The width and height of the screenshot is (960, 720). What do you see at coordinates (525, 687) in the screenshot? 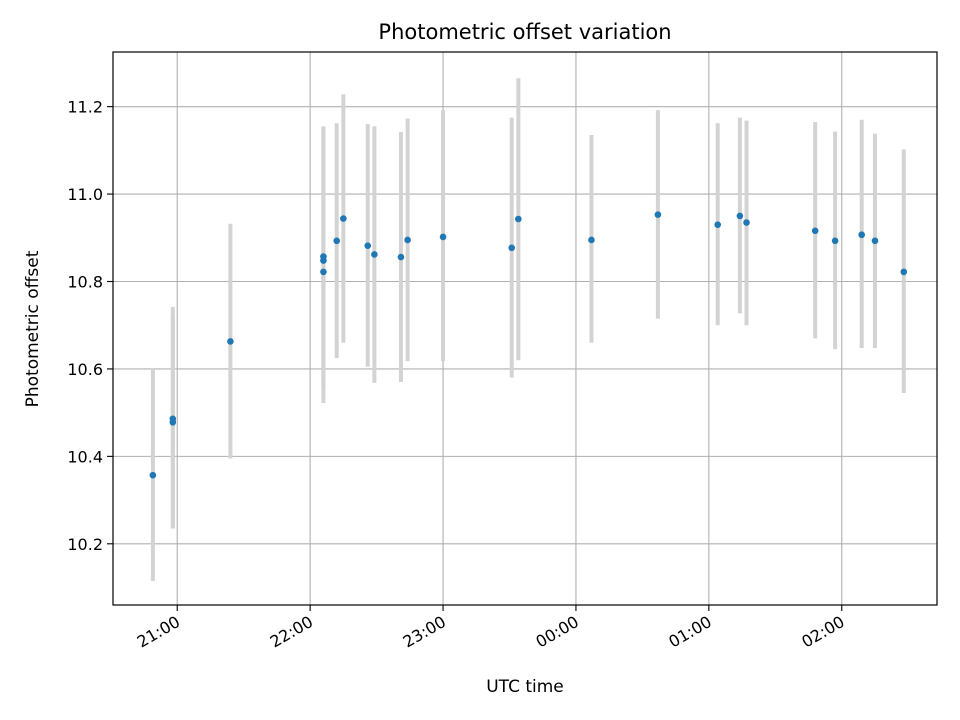
I see `x-axis-label: UTC time` at bounding box center [525, 687].